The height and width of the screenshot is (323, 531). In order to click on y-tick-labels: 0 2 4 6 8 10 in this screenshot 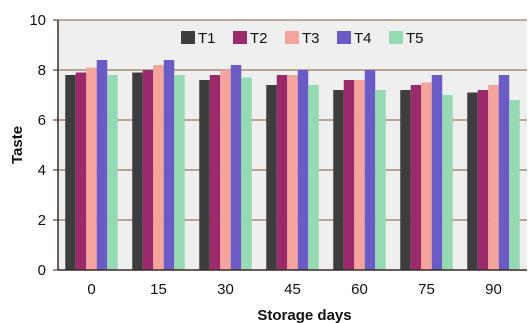, I will do `click(43, 145)`.